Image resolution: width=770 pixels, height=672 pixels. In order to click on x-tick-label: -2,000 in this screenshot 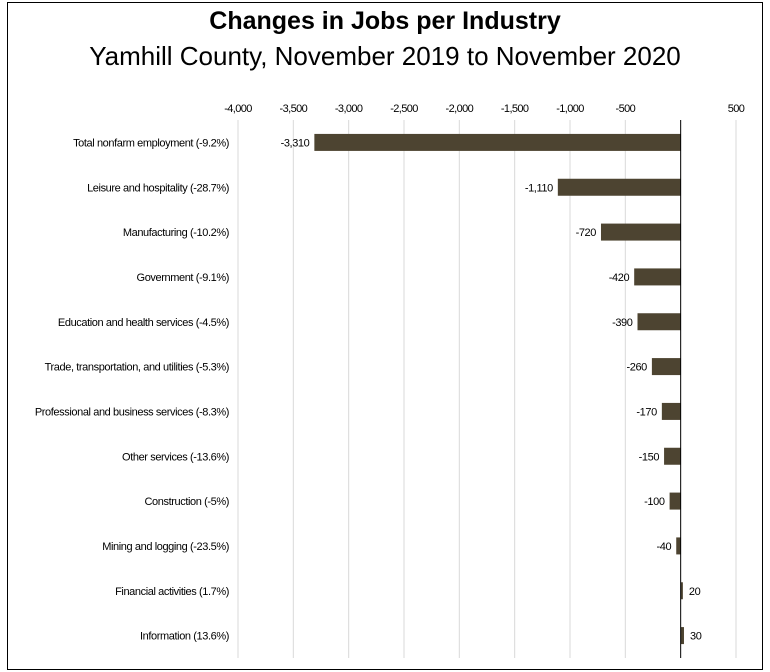, I will do `click(460, 109)`.